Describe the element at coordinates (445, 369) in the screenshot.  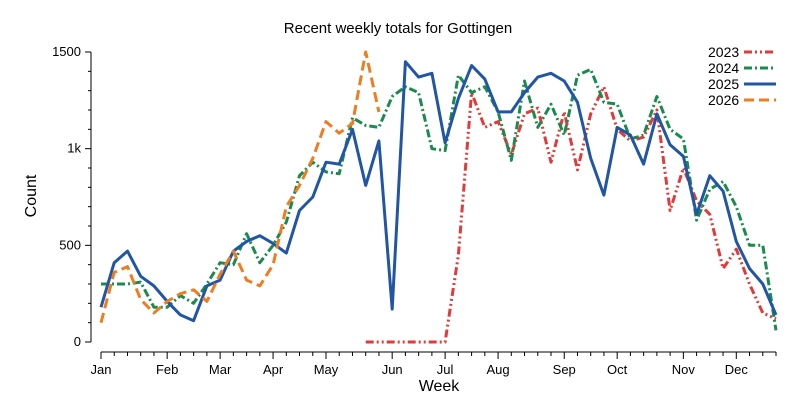
I see `x-tick-label: Jul` at that location.